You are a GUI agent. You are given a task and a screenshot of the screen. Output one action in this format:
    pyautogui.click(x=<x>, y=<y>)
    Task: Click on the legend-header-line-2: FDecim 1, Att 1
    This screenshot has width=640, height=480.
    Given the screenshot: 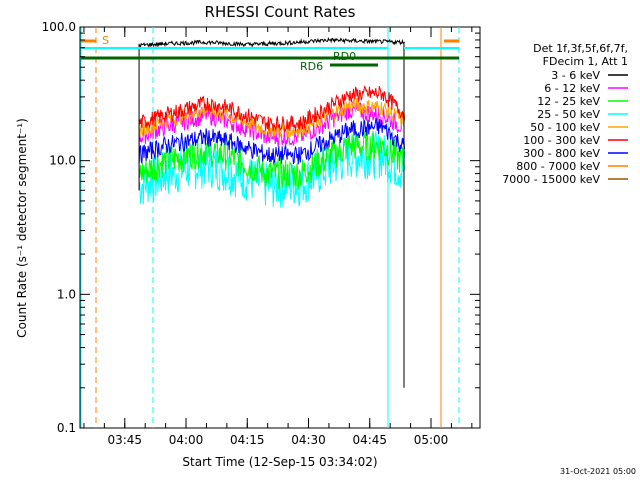 What is the action you would take?
    pyautogui.click(x=585, y=61)
    